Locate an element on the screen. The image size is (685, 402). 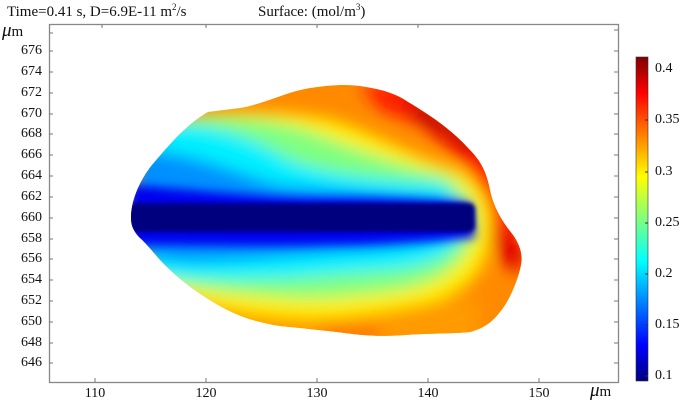
y-tick-label: 652 is located at coordinates (31, 300).